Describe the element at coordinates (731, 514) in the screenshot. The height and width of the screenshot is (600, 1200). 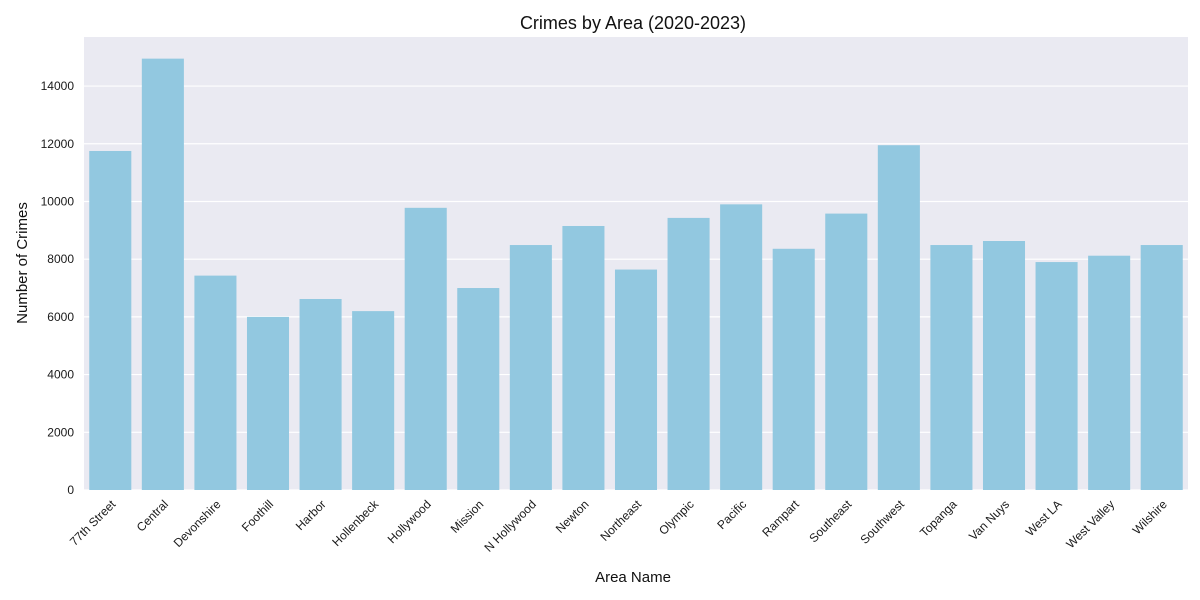
I see `x-tick-label: Pacific` at that location.